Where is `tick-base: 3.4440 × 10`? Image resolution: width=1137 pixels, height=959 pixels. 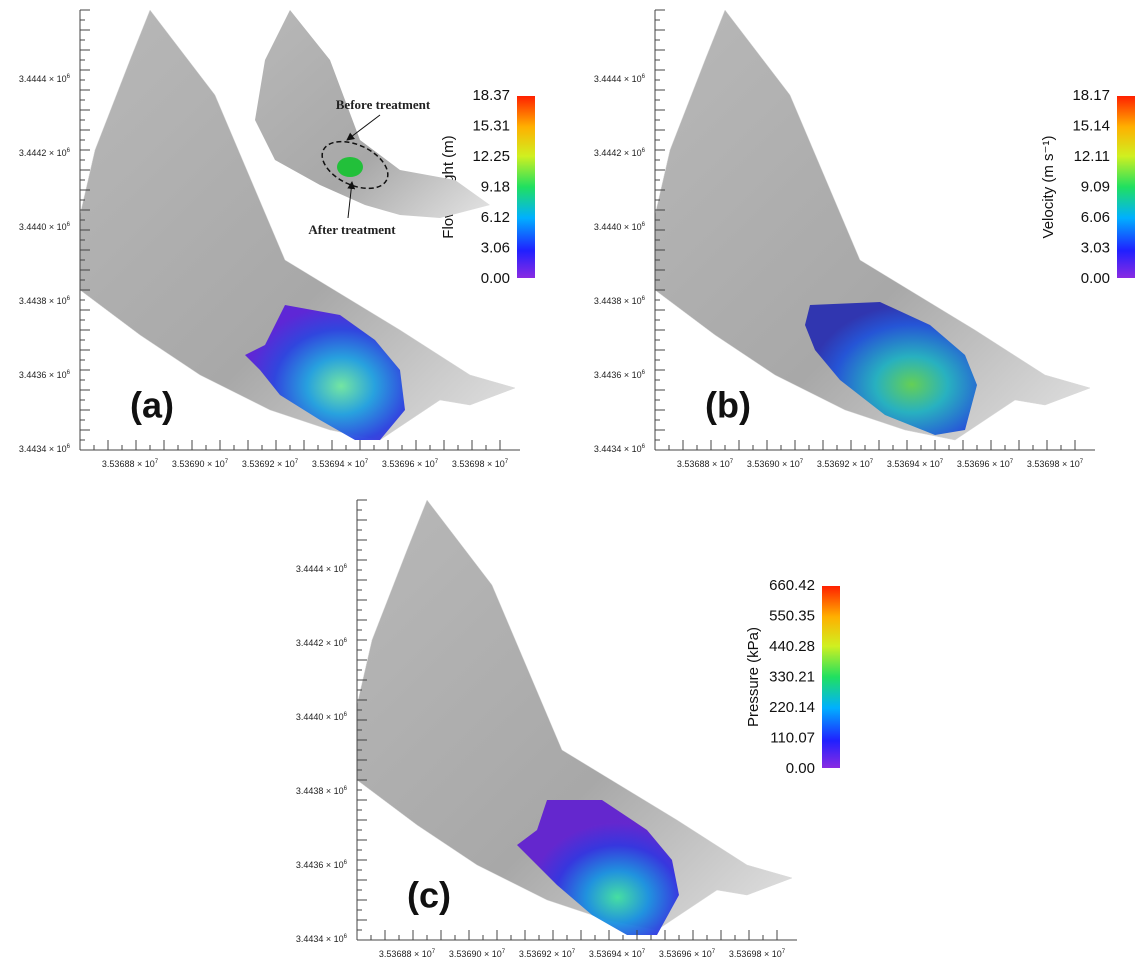 tick-base: 3.4440 × 10 is located at coordinates (320, 717).